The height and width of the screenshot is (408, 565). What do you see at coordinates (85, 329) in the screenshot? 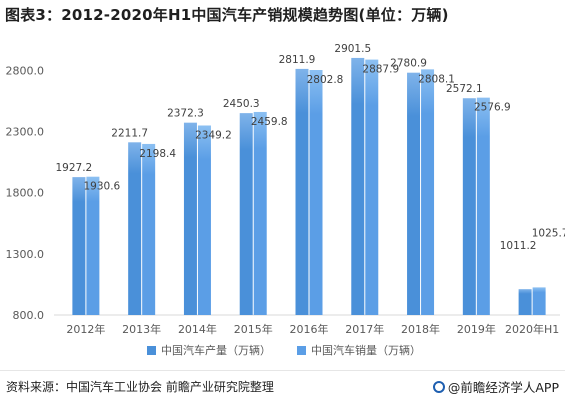
I see `x-tick-label: 2012年` at bounding box center [85, 329].